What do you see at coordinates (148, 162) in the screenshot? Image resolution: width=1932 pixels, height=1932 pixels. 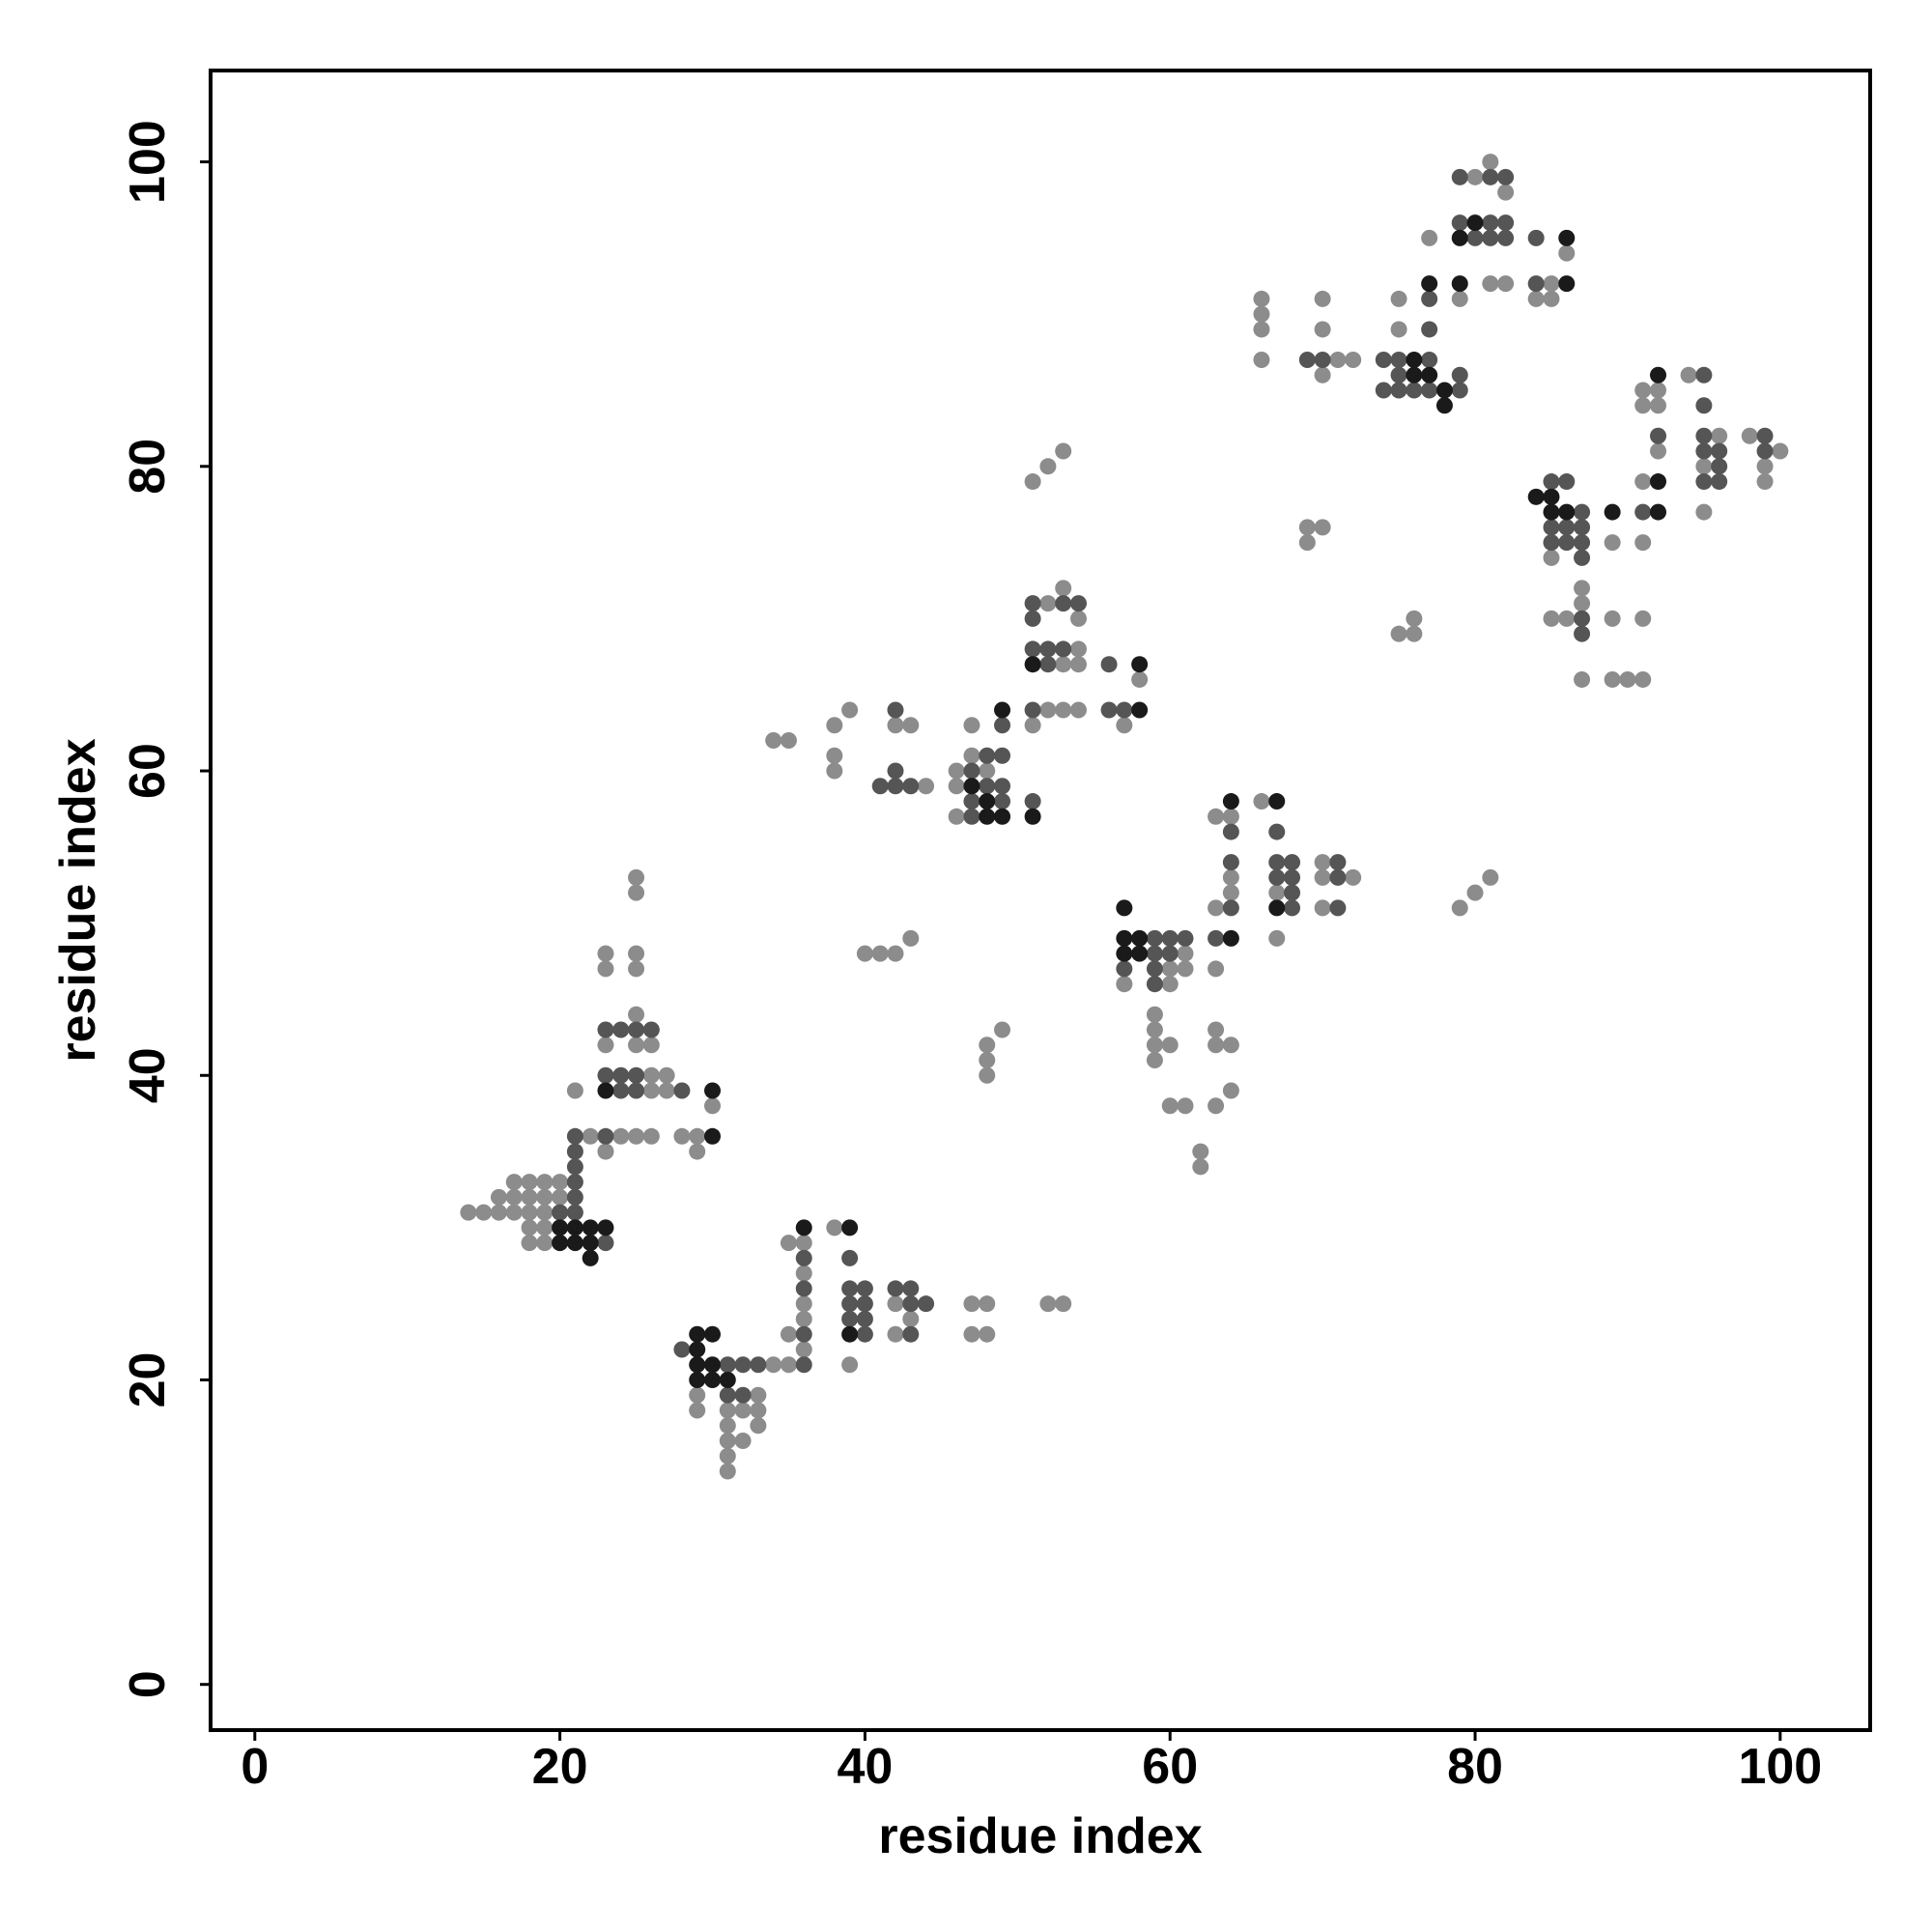 I see `y-tick-label: 100` at bounding box center [148, 162].